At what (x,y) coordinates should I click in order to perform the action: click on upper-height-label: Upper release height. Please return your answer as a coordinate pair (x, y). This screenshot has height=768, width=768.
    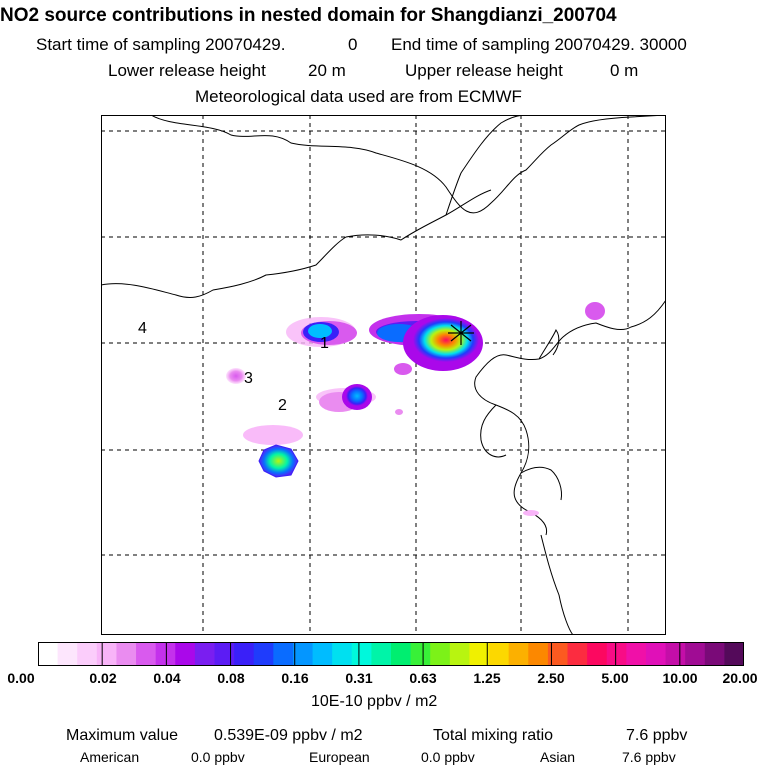
    Looking at the image, I should click on (484, 70).